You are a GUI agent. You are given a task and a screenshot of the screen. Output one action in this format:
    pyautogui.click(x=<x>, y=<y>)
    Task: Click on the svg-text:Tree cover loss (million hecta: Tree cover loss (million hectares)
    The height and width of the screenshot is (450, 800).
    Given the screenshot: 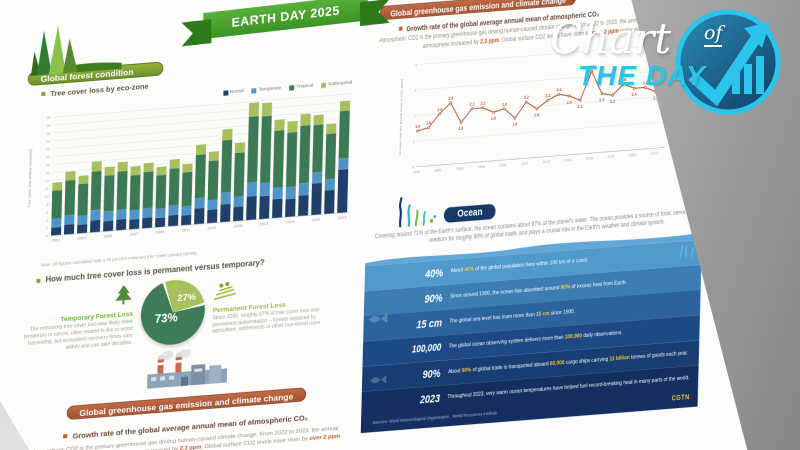 What is the action you would take?
    pyautogui.click(x=29, y=178)
    